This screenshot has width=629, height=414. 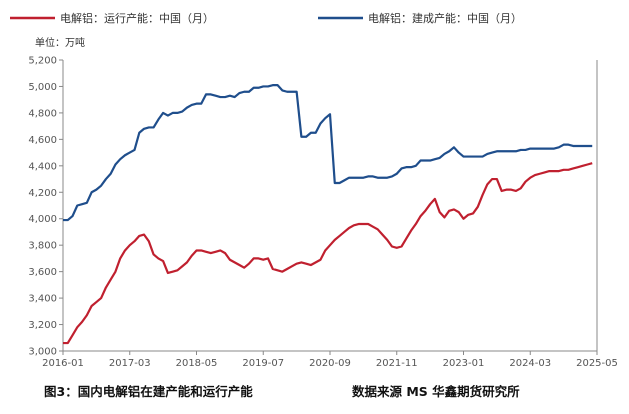 I want to click on y-tick-label: 3,000, so click(x=42, y=352).